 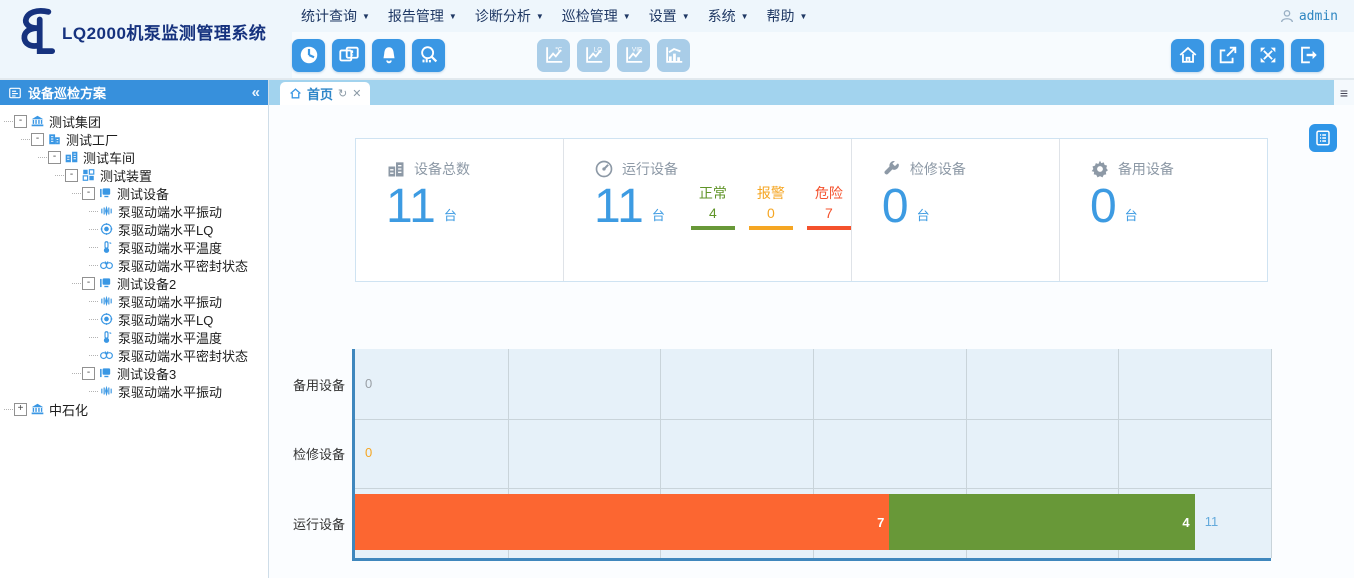 I want to click on device-list-button, so click(x=1323, y=138).